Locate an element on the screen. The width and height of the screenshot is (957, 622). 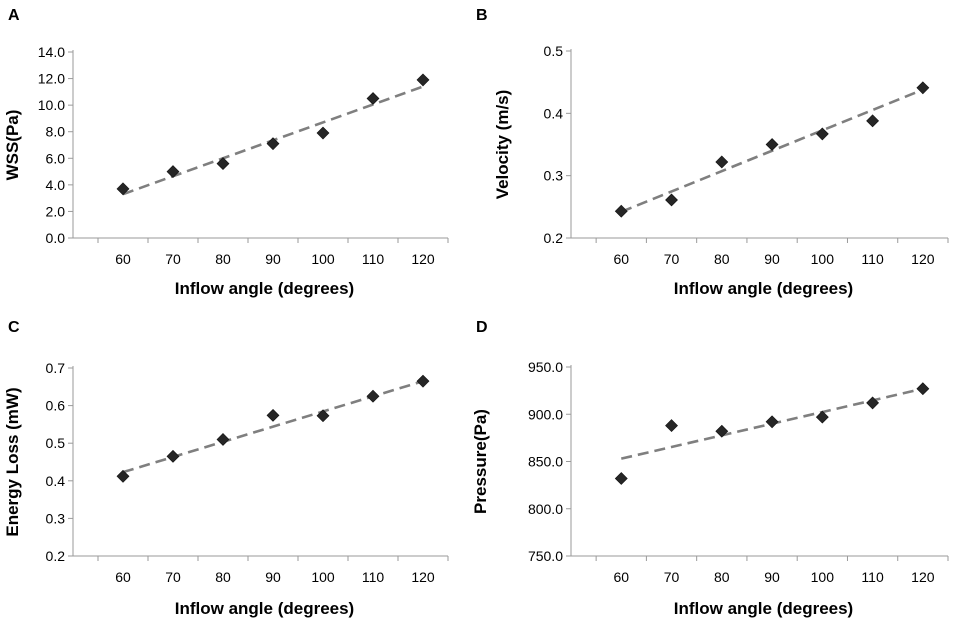
y-axis-title: Velocity (m/s) is located at coordinates (502, 145).